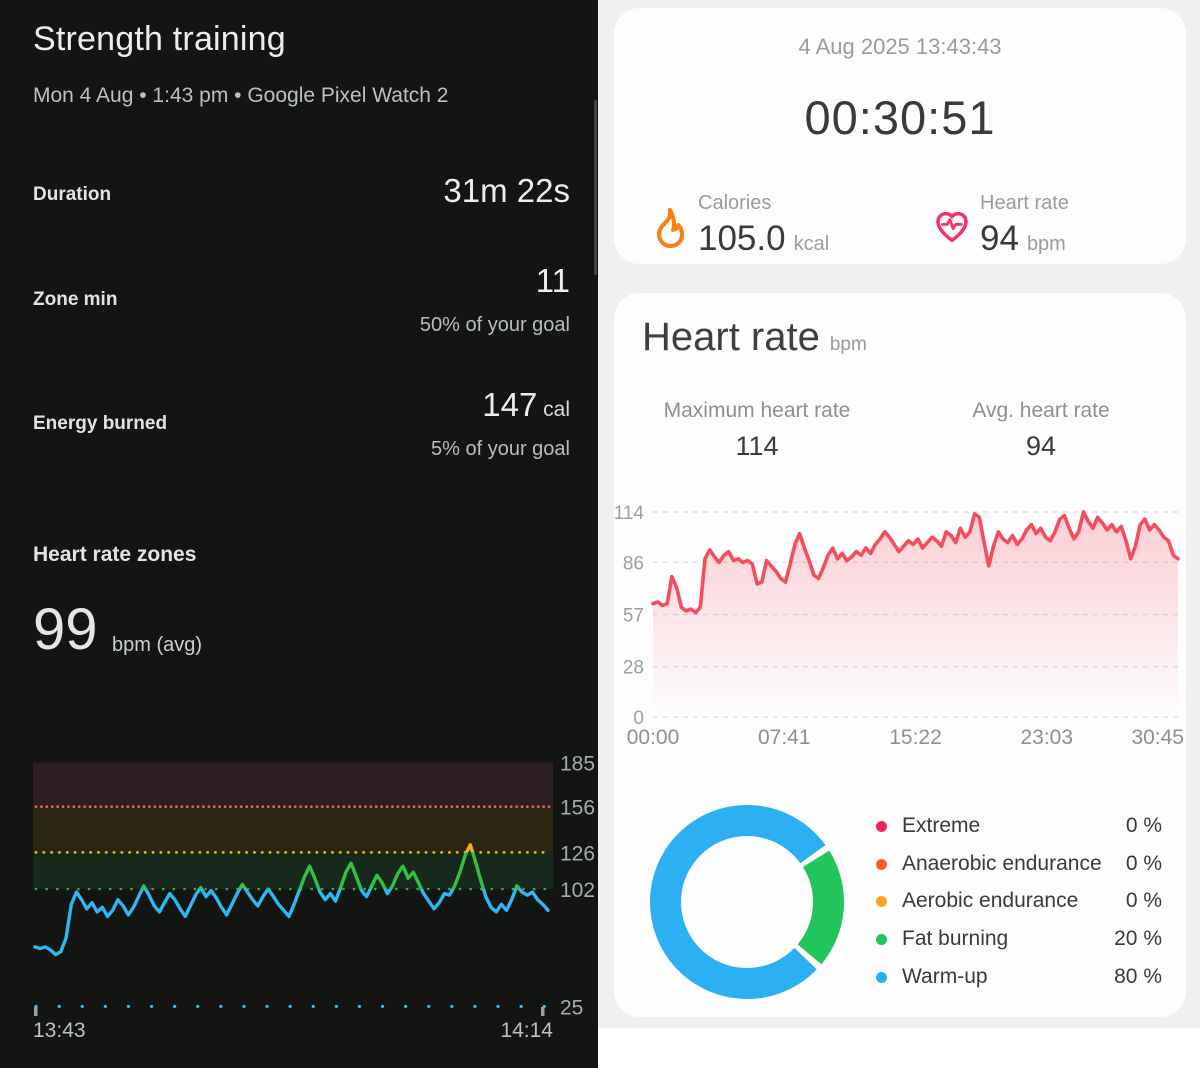 Image resolution: width=1200 pixels, height=1068 pixels. What do you see at coordinates (629, 513) in the screenshot?
I see `svg-text: 114` at bounding box center [629, 513].